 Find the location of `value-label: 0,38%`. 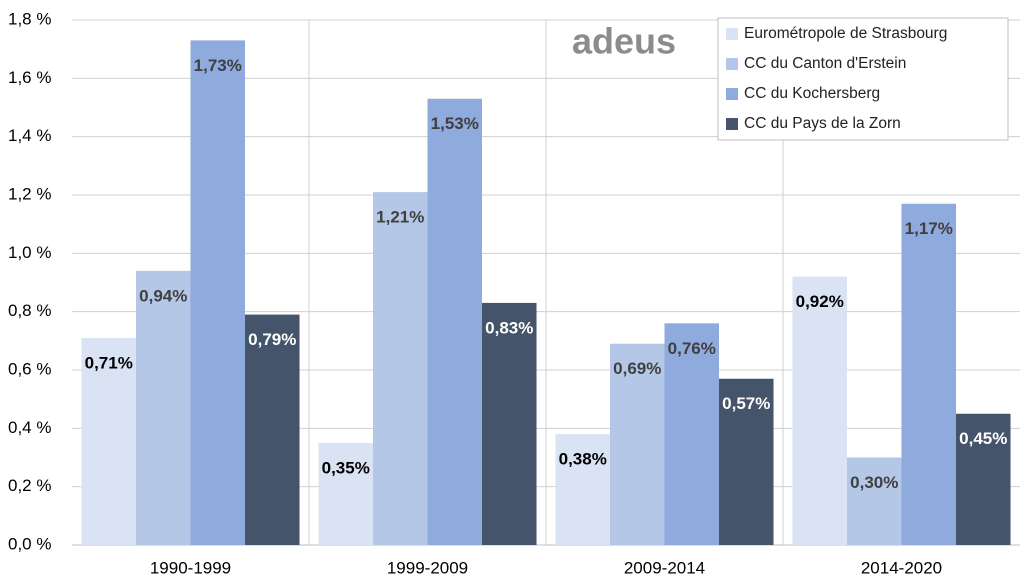

value-label: 0,38% is located at coordinates (583, 459).